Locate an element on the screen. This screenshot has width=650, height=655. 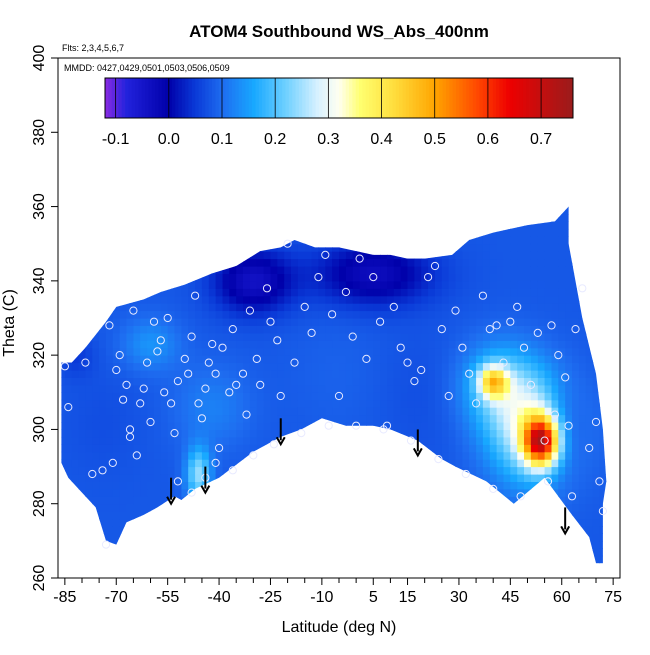
y-tick-label: 260 is located at coordinates (39, 578).